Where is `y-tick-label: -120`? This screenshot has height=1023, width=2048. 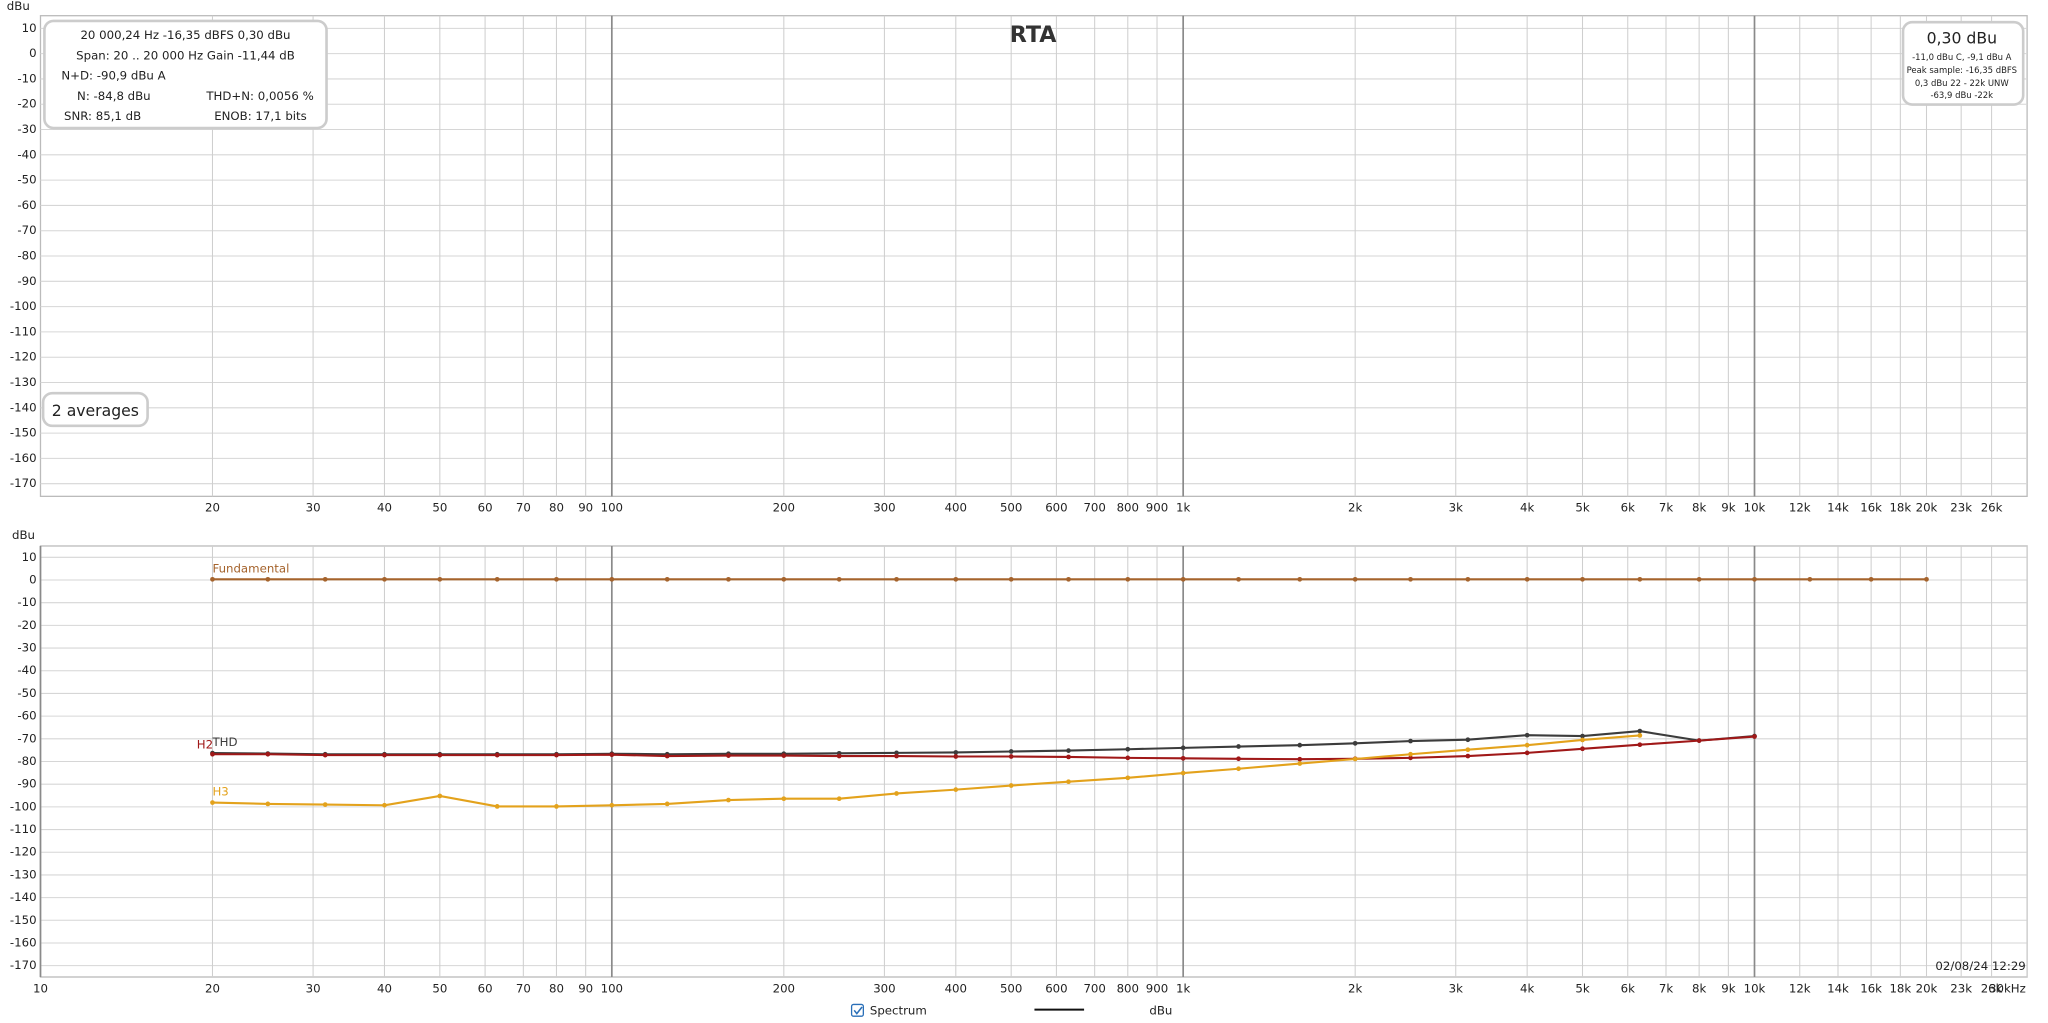
y-tick-label: -120 is located at coordinates (23, 357).